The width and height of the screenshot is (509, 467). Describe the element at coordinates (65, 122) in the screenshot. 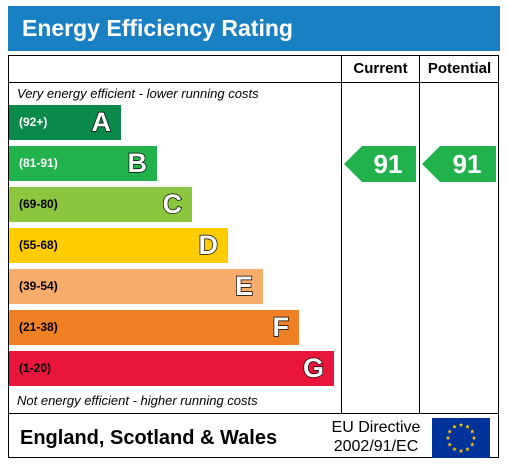

I see `band-a: (92+) A` at that location.